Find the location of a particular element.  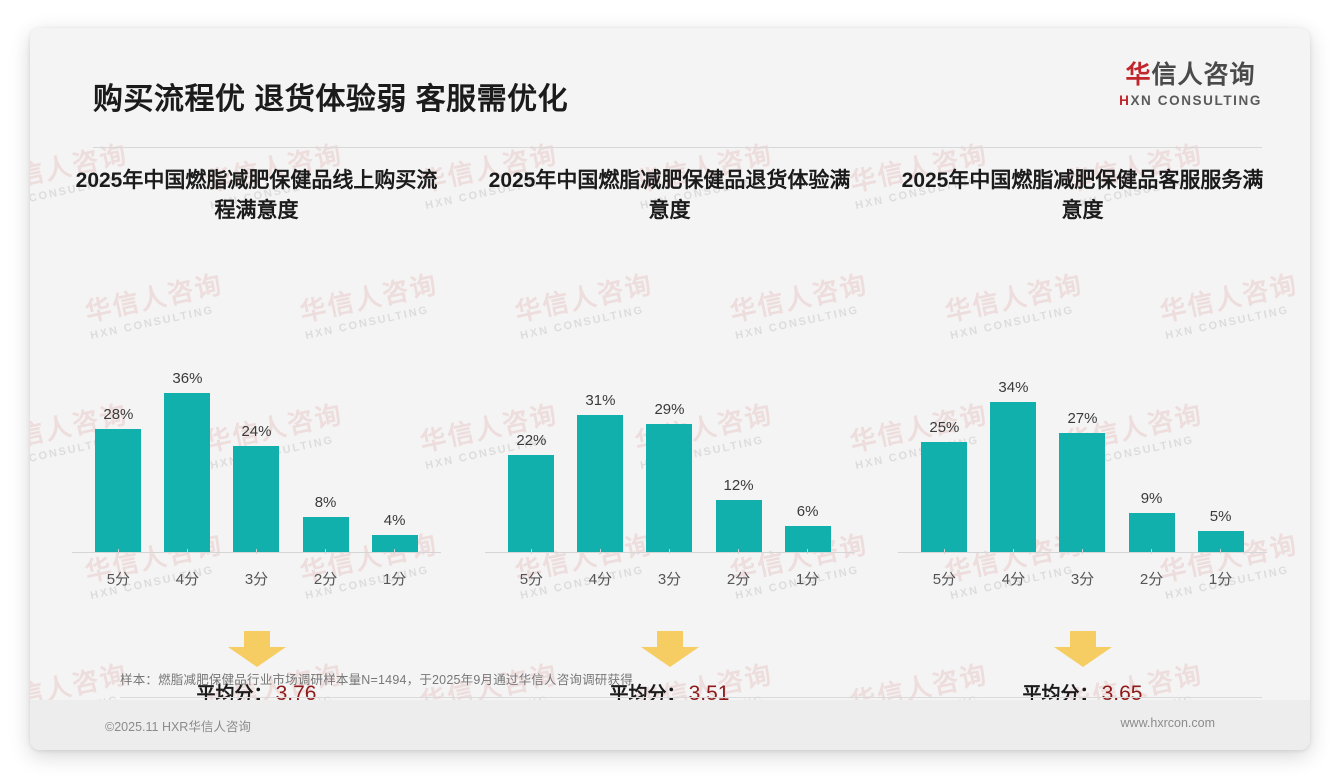

chart-plot-area: 25% 34% 27% 9% 5% 5分 4分 3分 2分 1分 is located at coordinates (1082, 435).